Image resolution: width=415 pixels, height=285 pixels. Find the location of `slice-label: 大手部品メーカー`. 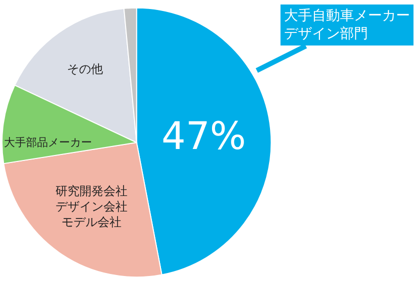

slice-label: 大手部品メーカー is located at coordinates (48, 143).